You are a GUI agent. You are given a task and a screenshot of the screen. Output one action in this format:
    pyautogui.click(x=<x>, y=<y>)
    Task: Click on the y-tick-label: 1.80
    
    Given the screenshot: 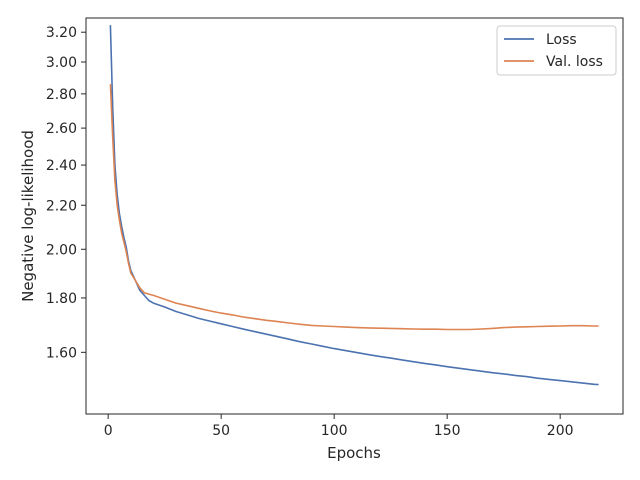 What is the action you would take?
    pyautogui.click(x=61, y=299)
    